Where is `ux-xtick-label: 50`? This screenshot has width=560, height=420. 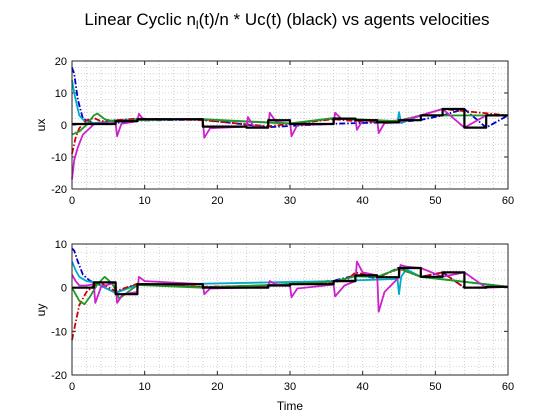 ux-xtick-label: 50 is located at coordinates (435, 201).